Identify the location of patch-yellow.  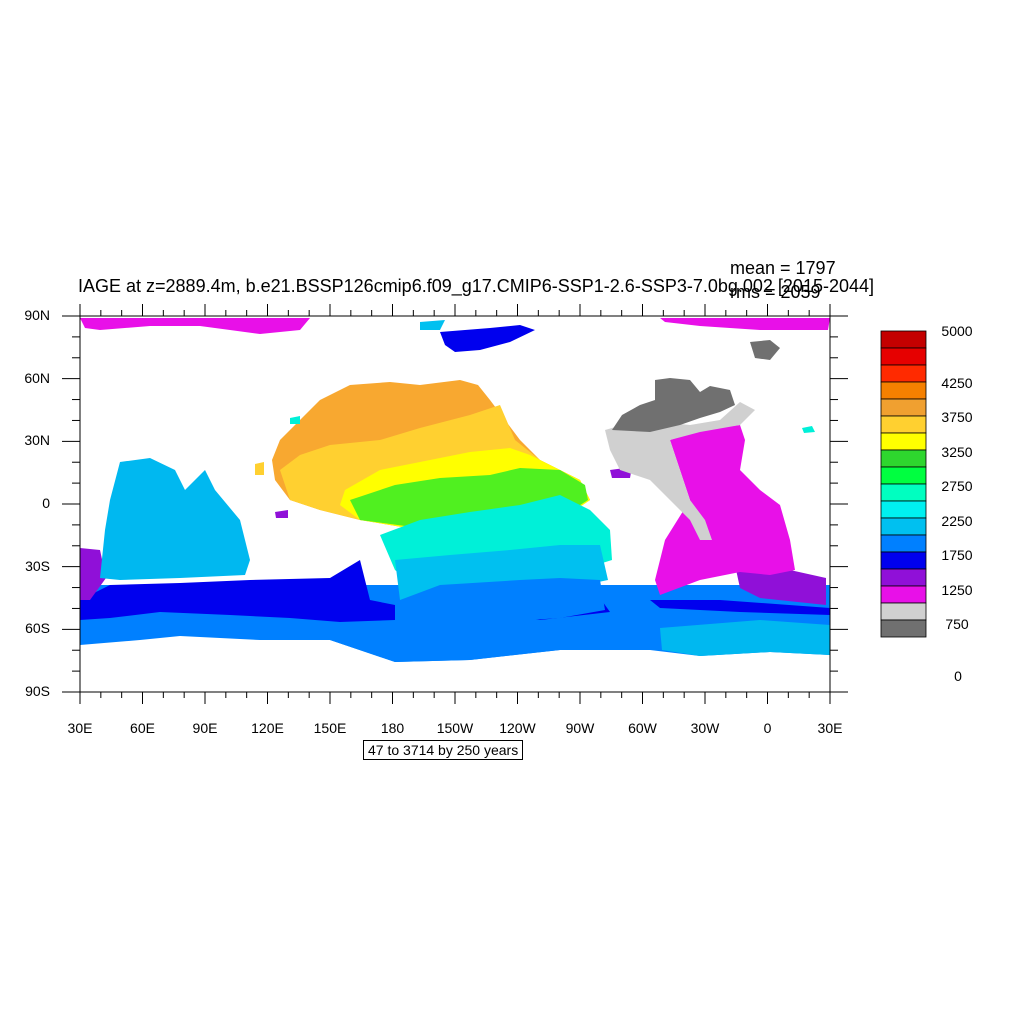
(259, 468).